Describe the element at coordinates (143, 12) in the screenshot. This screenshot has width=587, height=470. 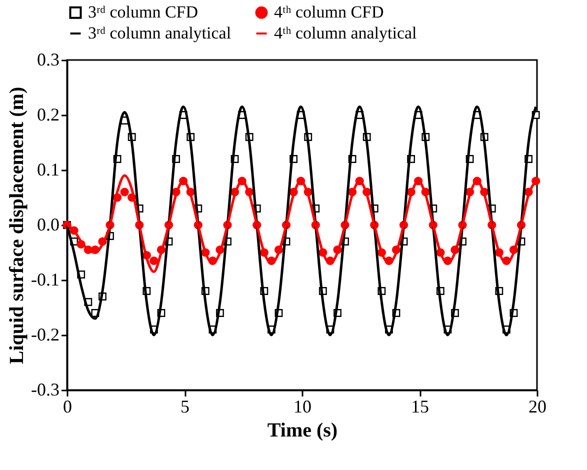
I see `legend-label: 3ʳᵈ column CFD` at that location.